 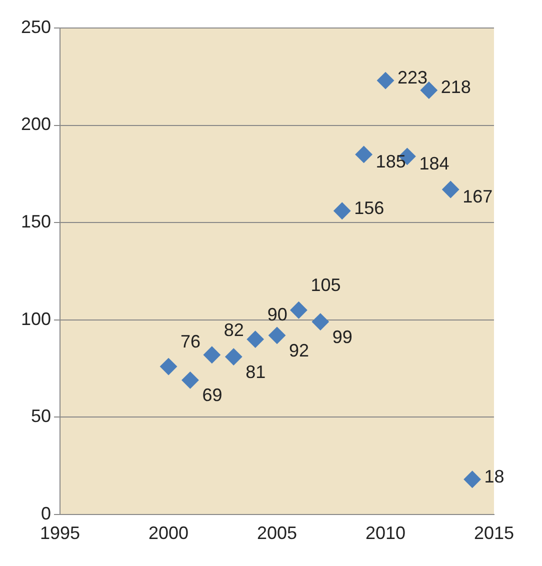 What do you see at coordinates (413, 78) in the screenshot?
I see `data-label: 223` at bounding box center [413, 78].